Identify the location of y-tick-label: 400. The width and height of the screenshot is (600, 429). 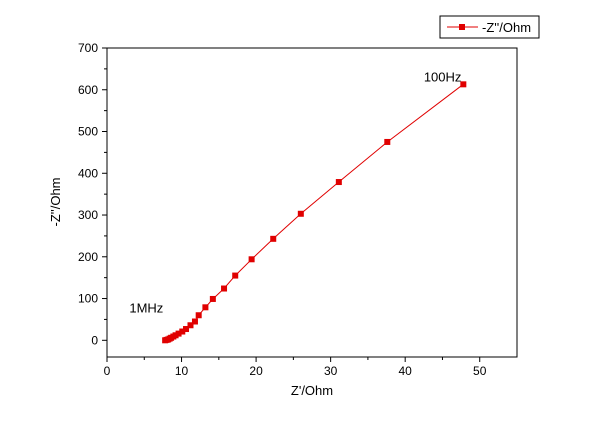
(88, 173).